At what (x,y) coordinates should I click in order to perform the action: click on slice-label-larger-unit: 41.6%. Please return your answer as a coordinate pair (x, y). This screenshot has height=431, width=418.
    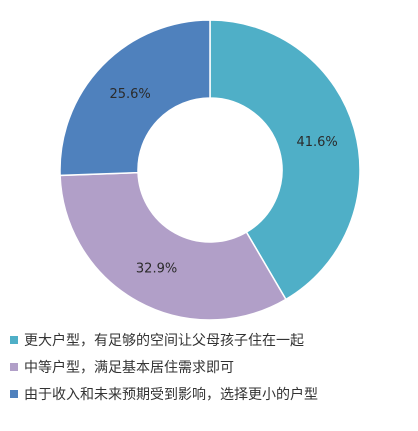
    Looking at the image, I should click on (316, 142).